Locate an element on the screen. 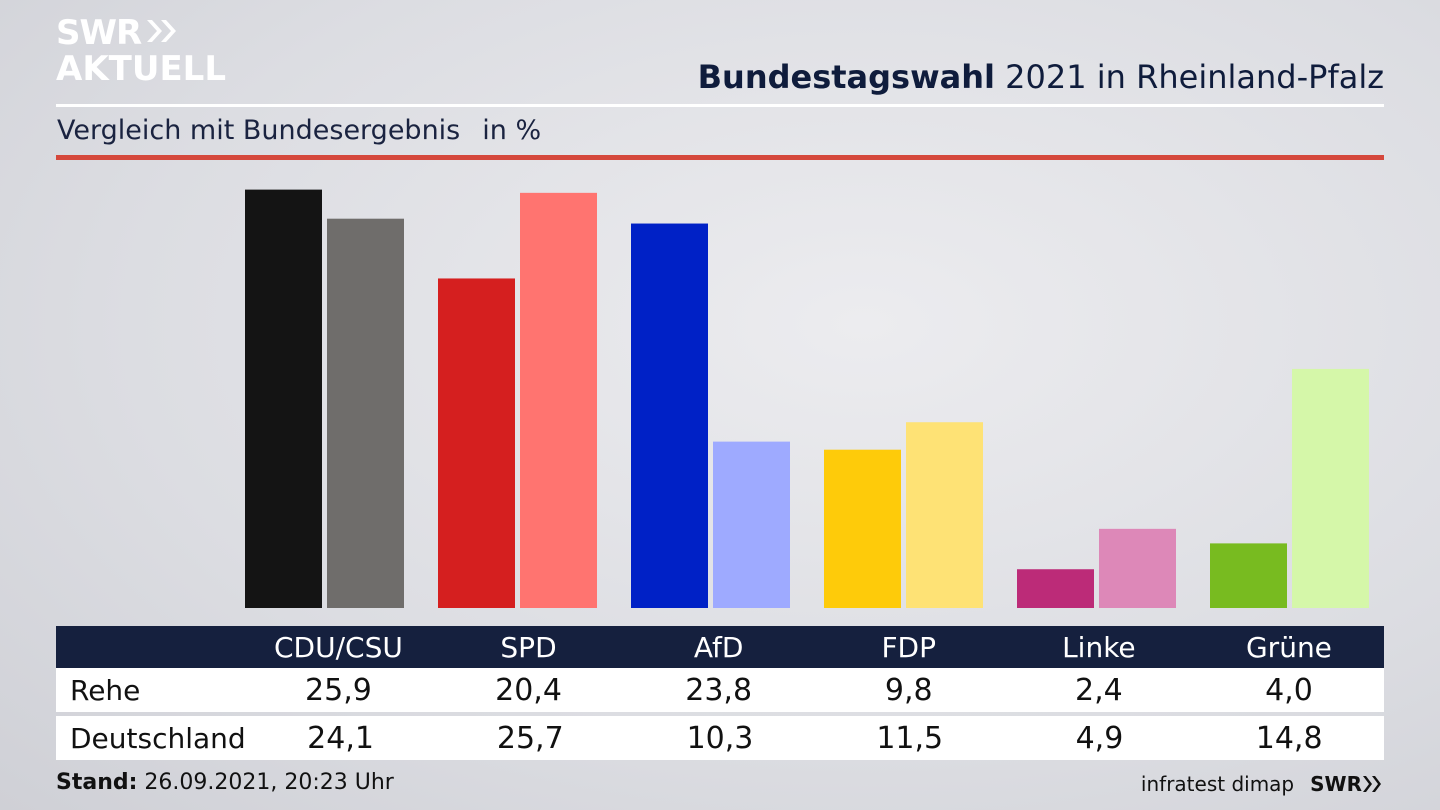 The image size is (1440, 810). swr-brand-text: SWR is located at coordinates (1336, 784).